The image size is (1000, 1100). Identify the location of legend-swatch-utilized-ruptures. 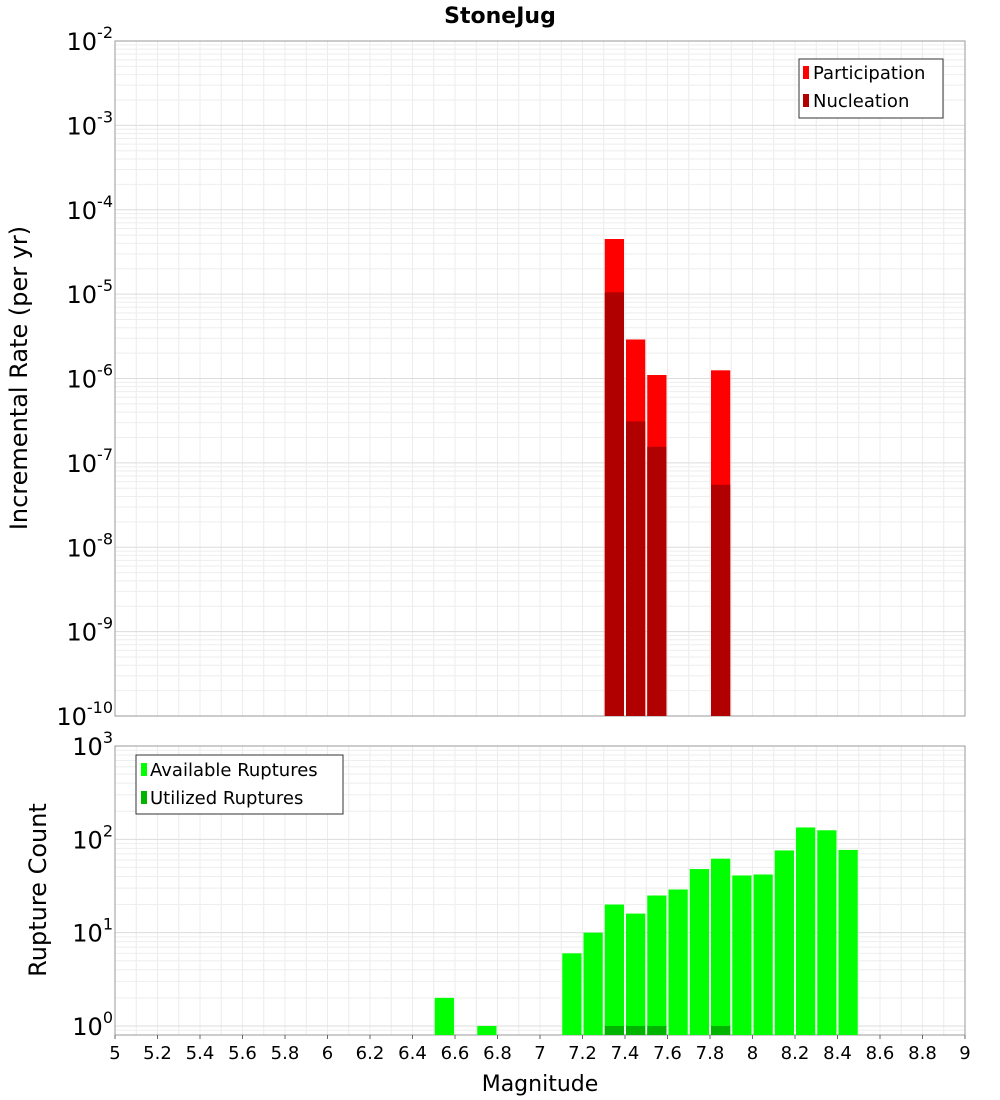
(144, 797).